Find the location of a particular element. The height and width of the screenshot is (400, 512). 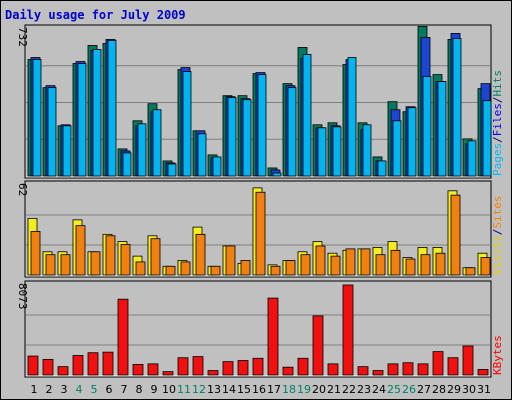

day-label: 26 is located at coordinates (409, 389).